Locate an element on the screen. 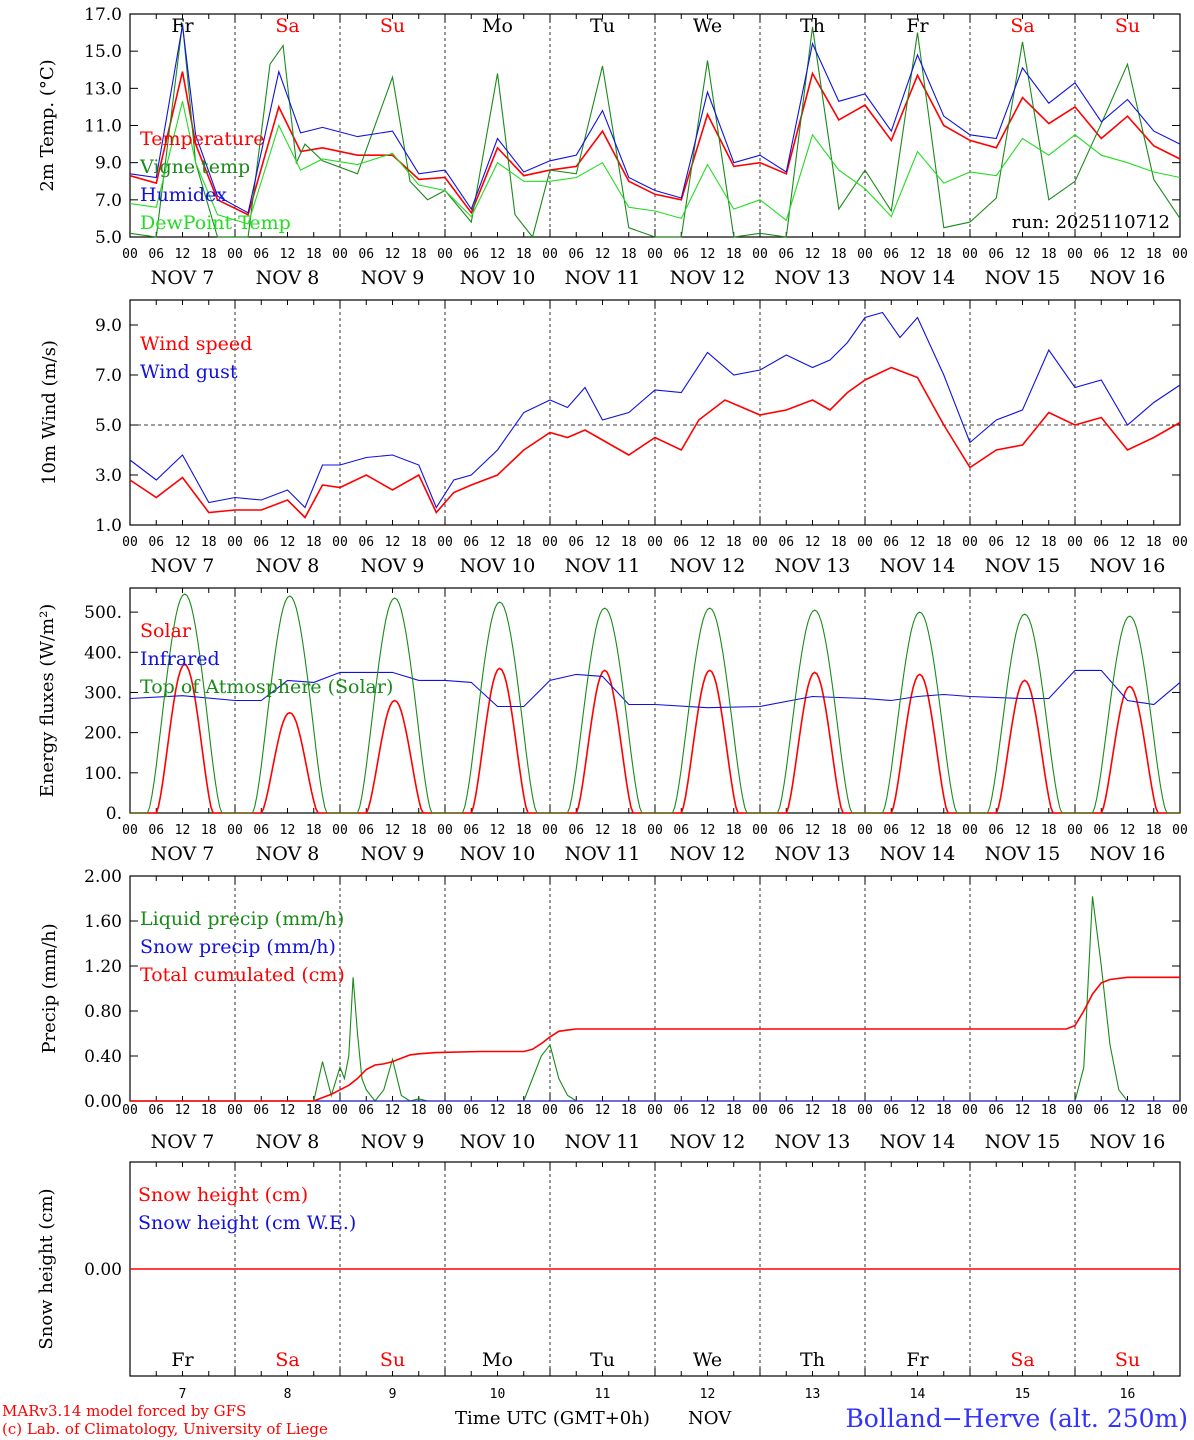 The width and height of the screenshot is (1194, 1440). y-axis-label: Snow height (cm) is located at coordinates (46, 1268).